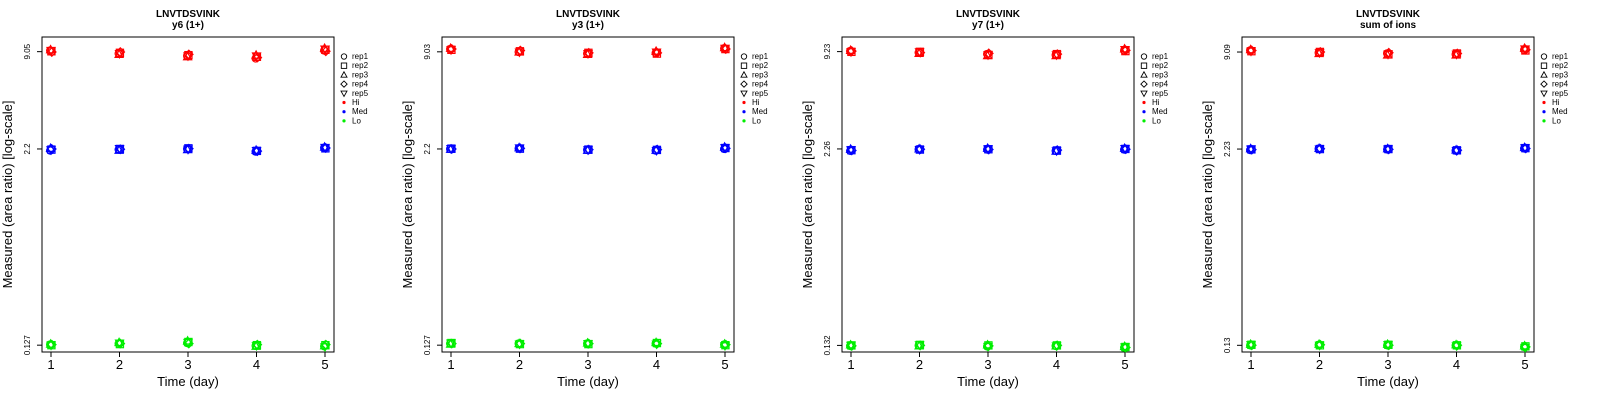  Describe the element at coordinates (1144, 65) in the screenshot. I see `legend-marker-rep2` at that location.